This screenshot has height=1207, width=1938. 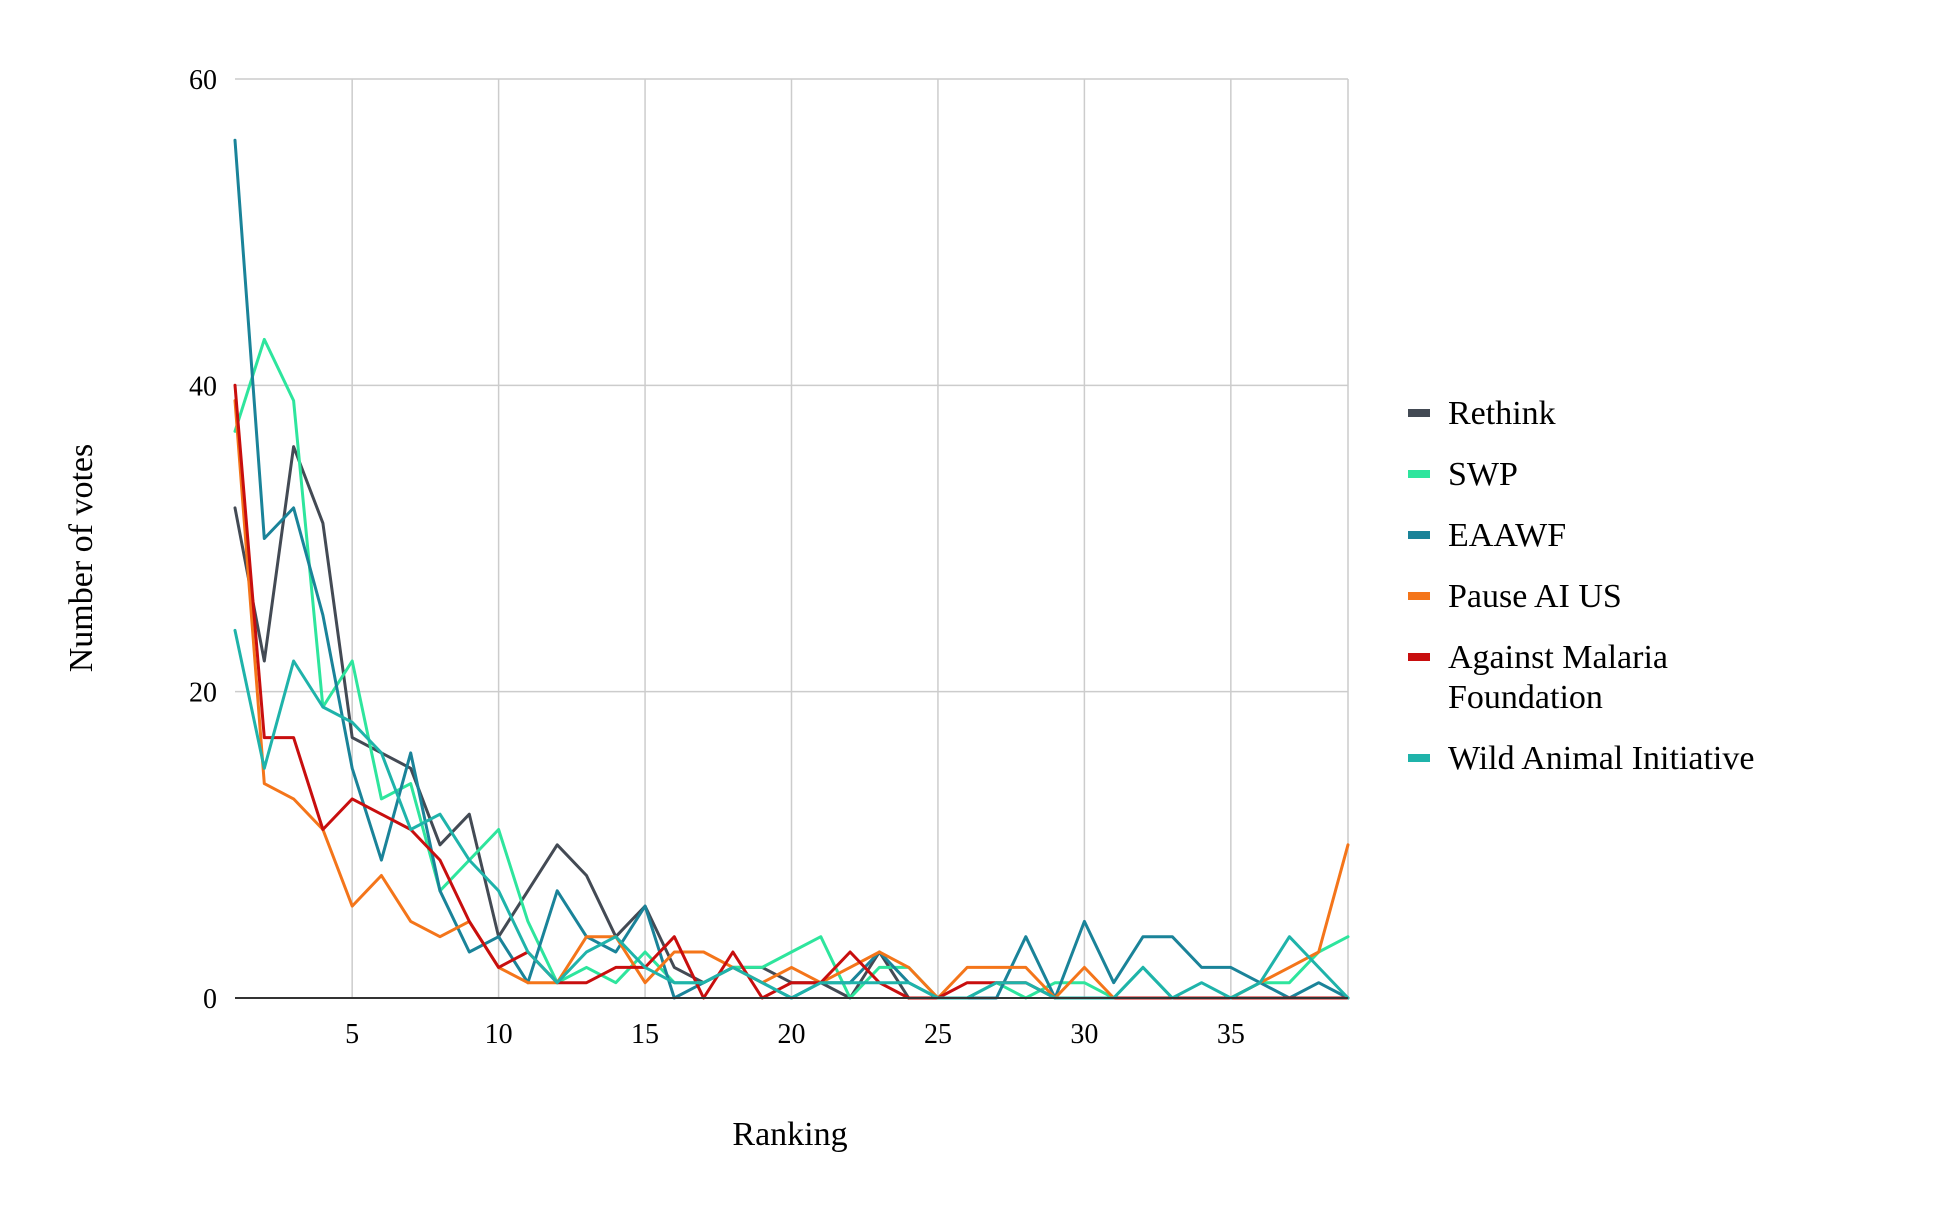 What do you see at coordinates (210, 999) in the screenshot?
I see `y-tick-label: 0` at bounding box center [210, 999].